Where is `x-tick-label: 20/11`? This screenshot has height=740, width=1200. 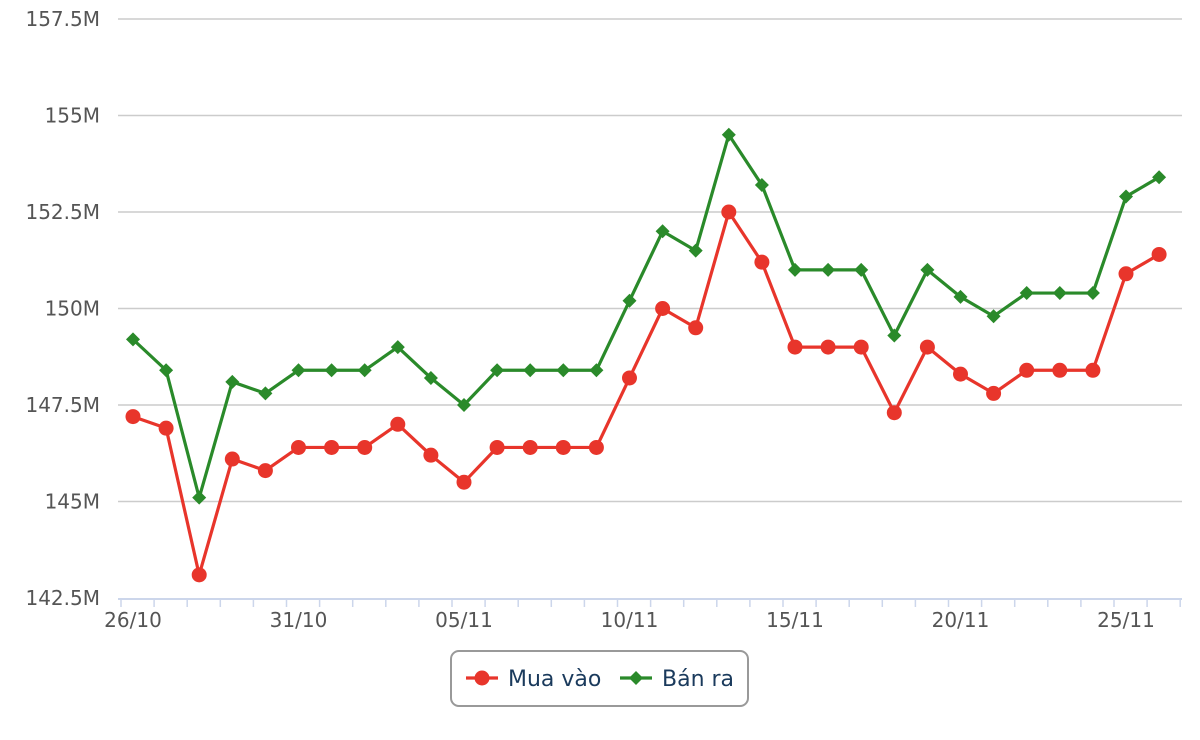 x-tick-label: 20/11 is located at coordinates (961, 620).